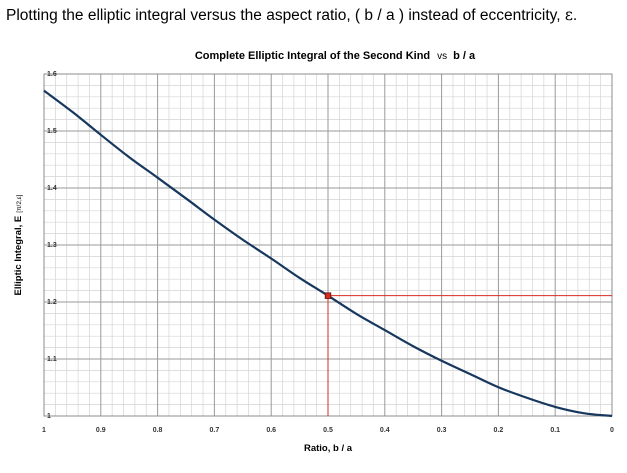 The height and width of the screenshot is (473, 627). What do you see at coordinates (385, 430) in the screenshot?
I see `x-tick-label: 0.4` at bounding box center [385, 430].